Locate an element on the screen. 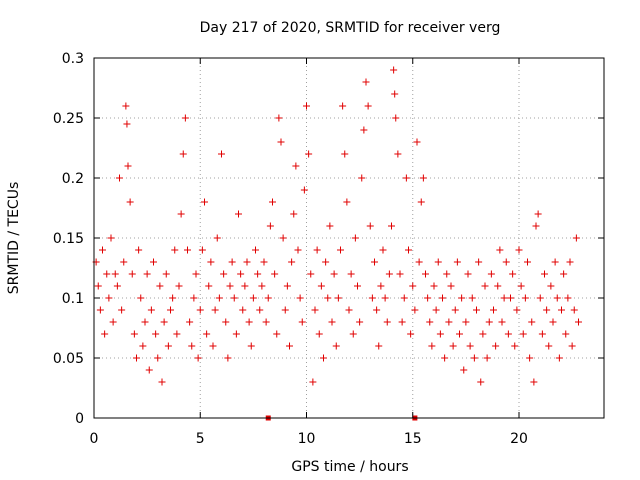 Image resolution: width=640 pixels, height=480 pixels. x-tick-label: 20 is located at coordinates (519, 439).